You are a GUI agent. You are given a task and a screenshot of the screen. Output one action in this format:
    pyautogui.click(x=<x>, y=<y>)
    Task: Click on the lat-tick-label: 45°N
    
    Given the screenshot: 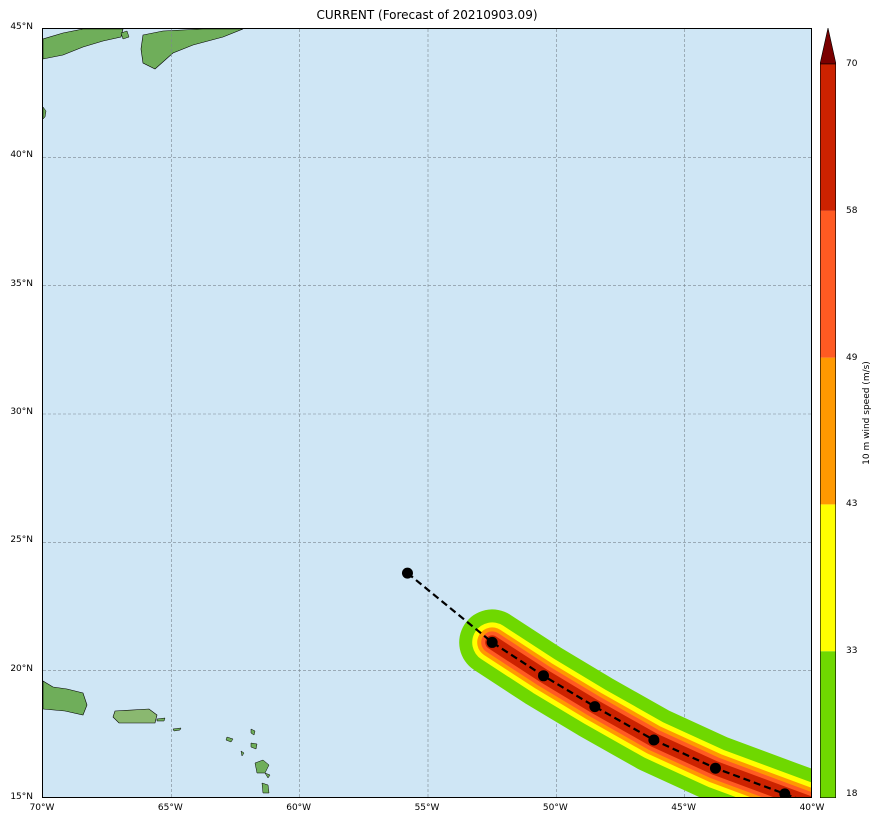 What is the action you would take?
    pyautogui.click(x=21, y=27)
    